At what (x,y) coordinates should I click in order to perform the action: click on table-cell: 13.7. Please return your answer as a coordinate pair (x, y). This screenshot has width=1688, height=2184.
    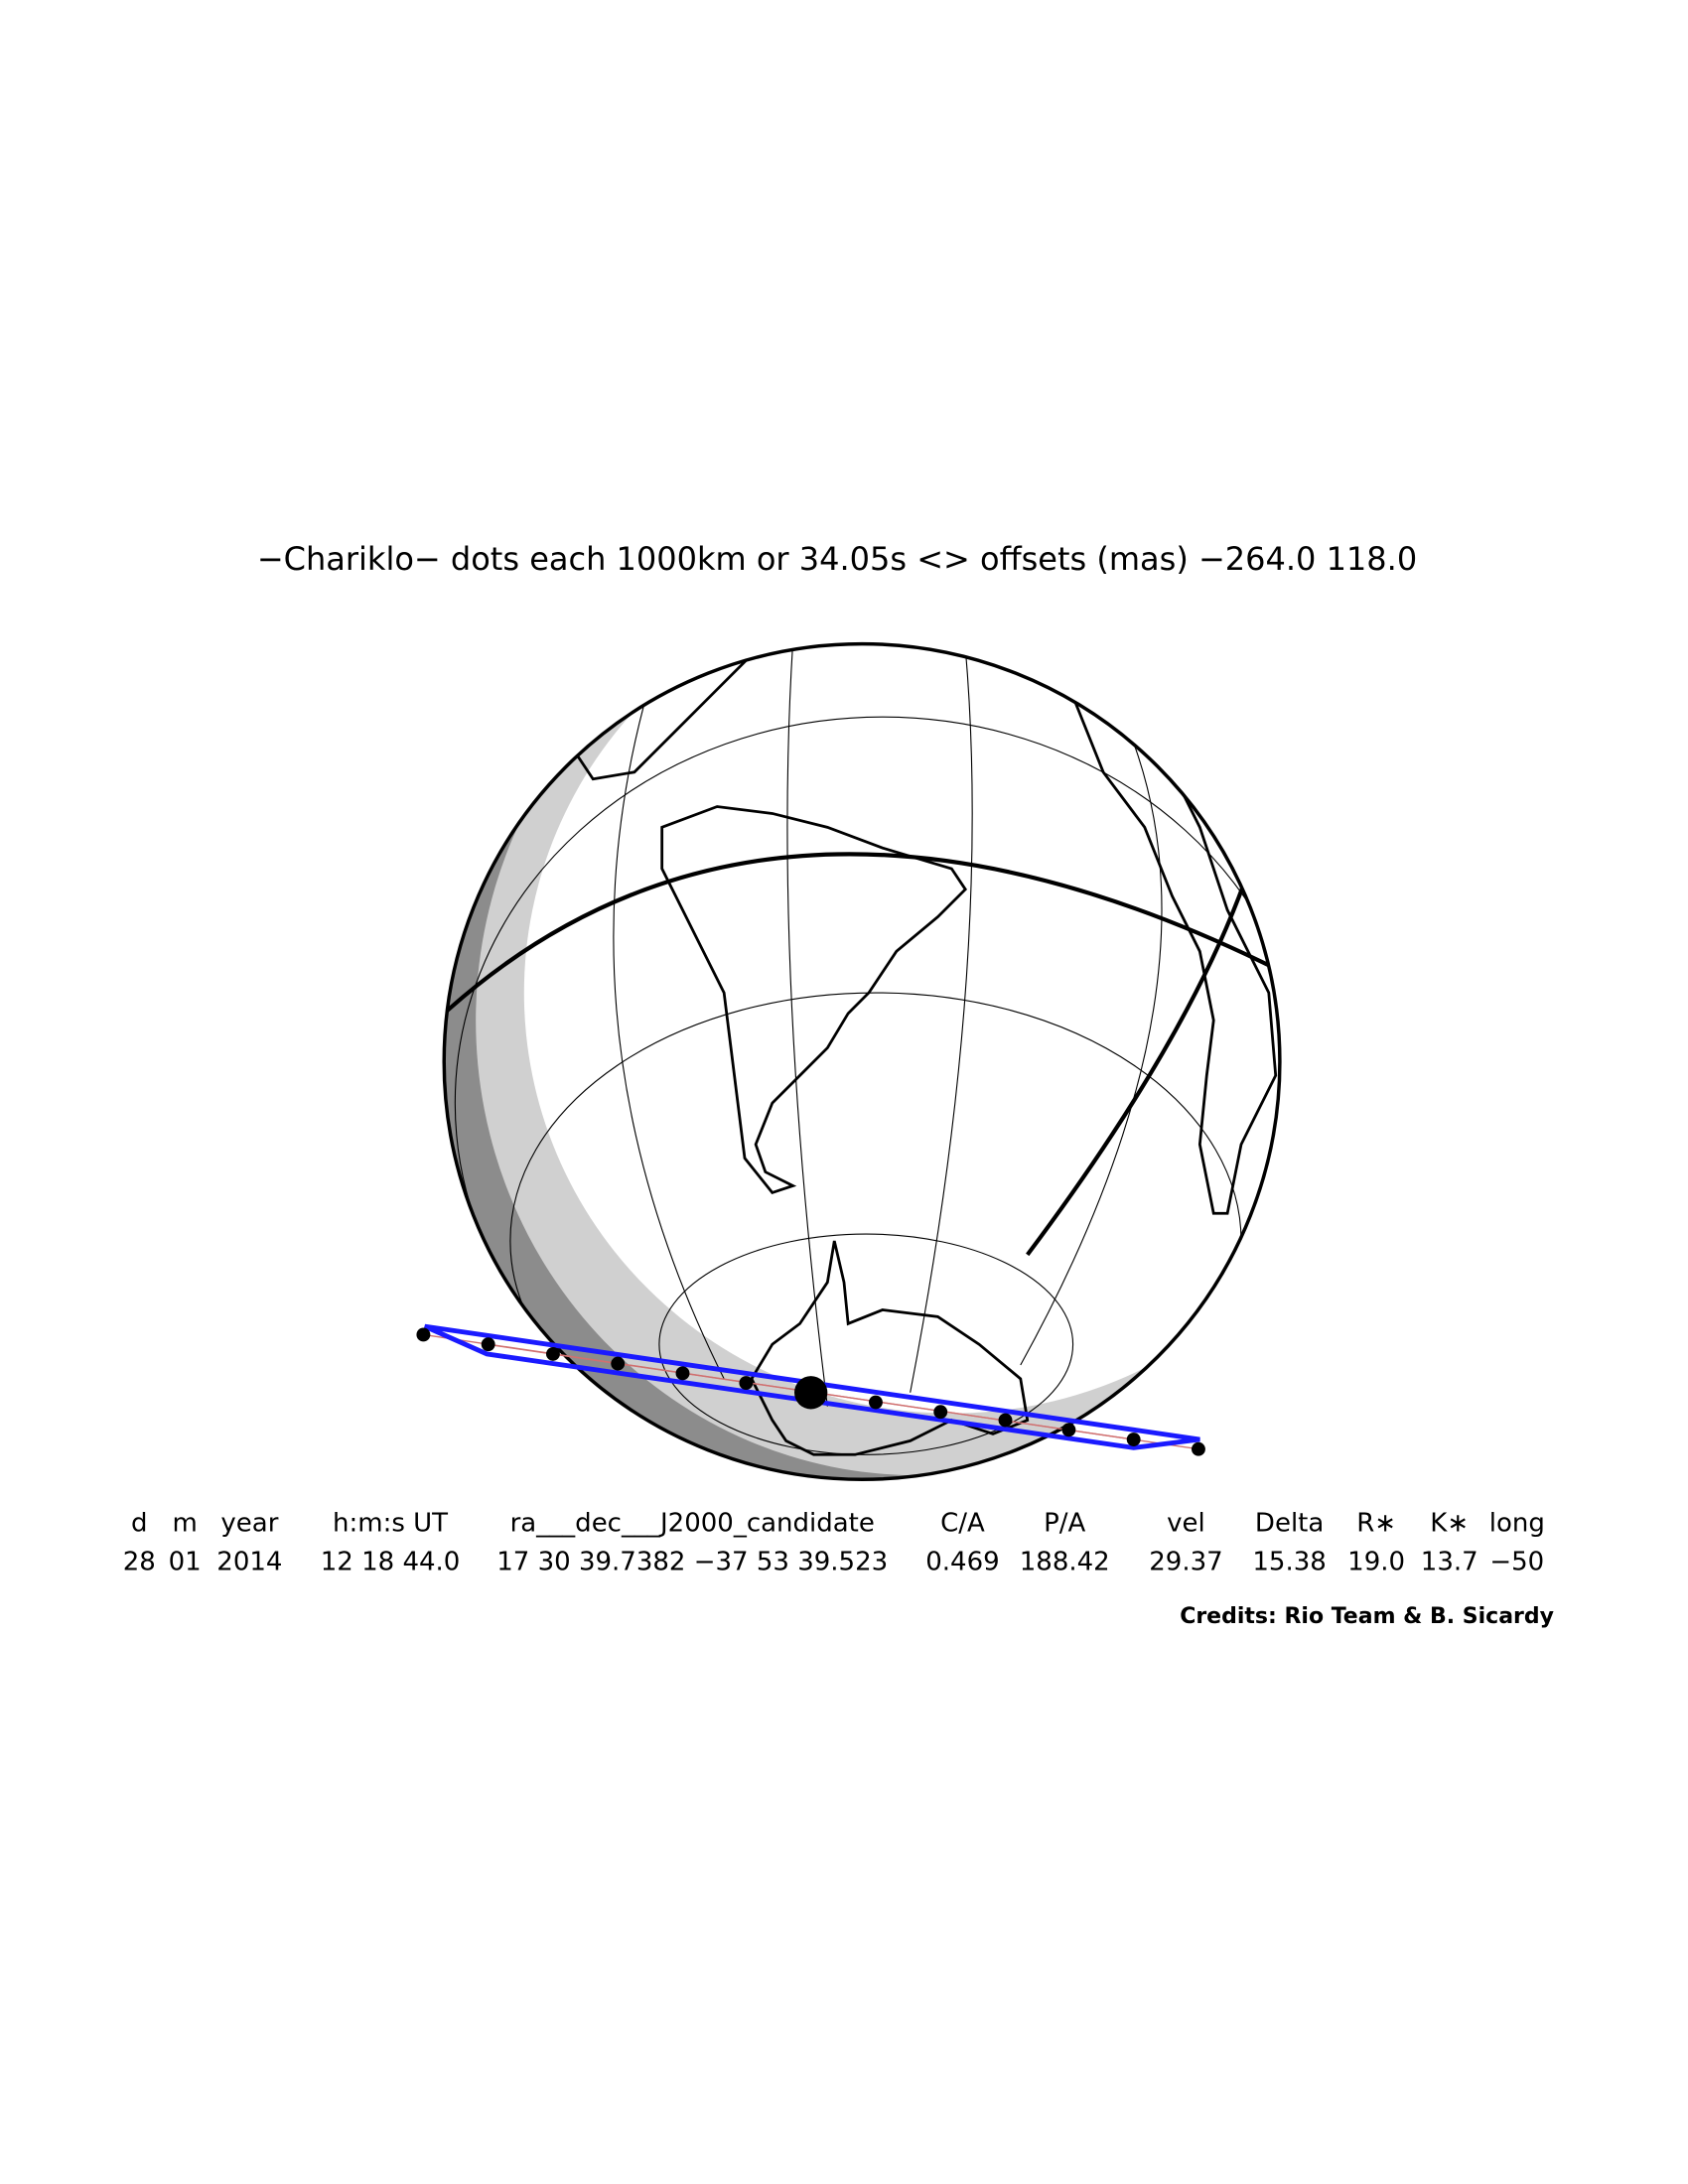
    Looking at the image, I should click on (1449, 1562).